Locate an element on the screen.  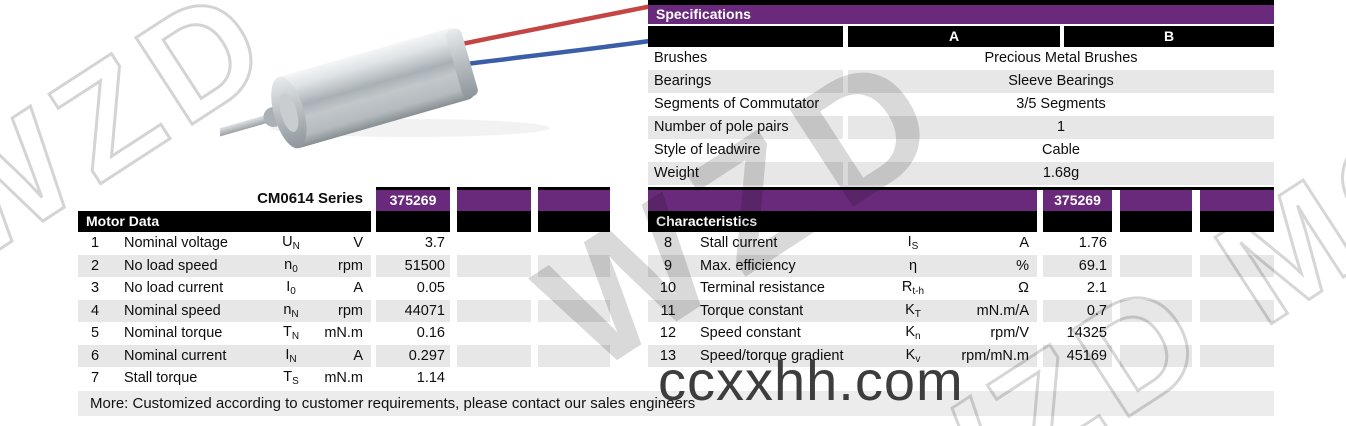
row-number: 5 is located at coordinates (95, 333).